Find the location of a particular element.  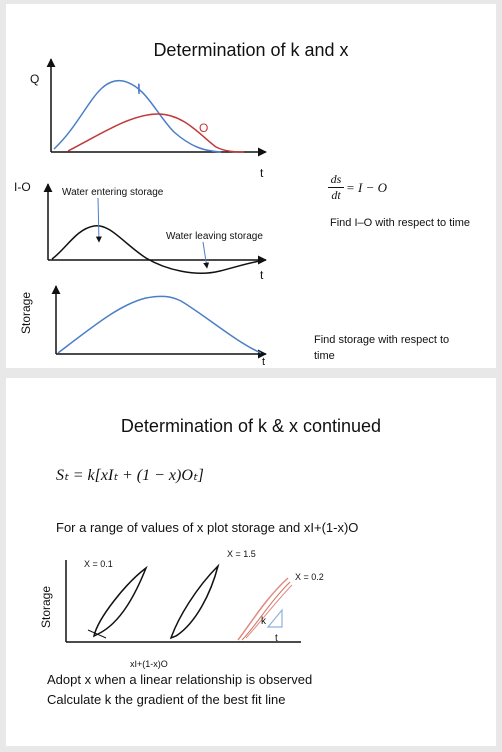

equation-fraction-bar is located at coordinates (336, 187).